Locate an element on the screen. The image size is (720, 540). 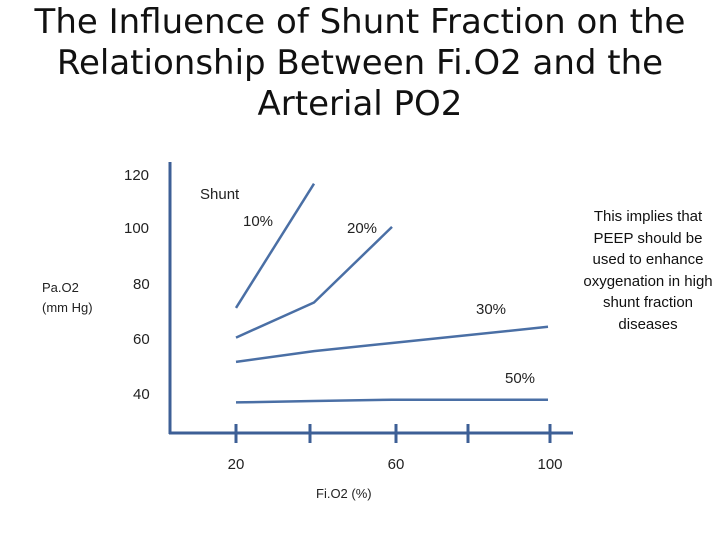
series-label-20: 20% is located at coordinates (362, 228).